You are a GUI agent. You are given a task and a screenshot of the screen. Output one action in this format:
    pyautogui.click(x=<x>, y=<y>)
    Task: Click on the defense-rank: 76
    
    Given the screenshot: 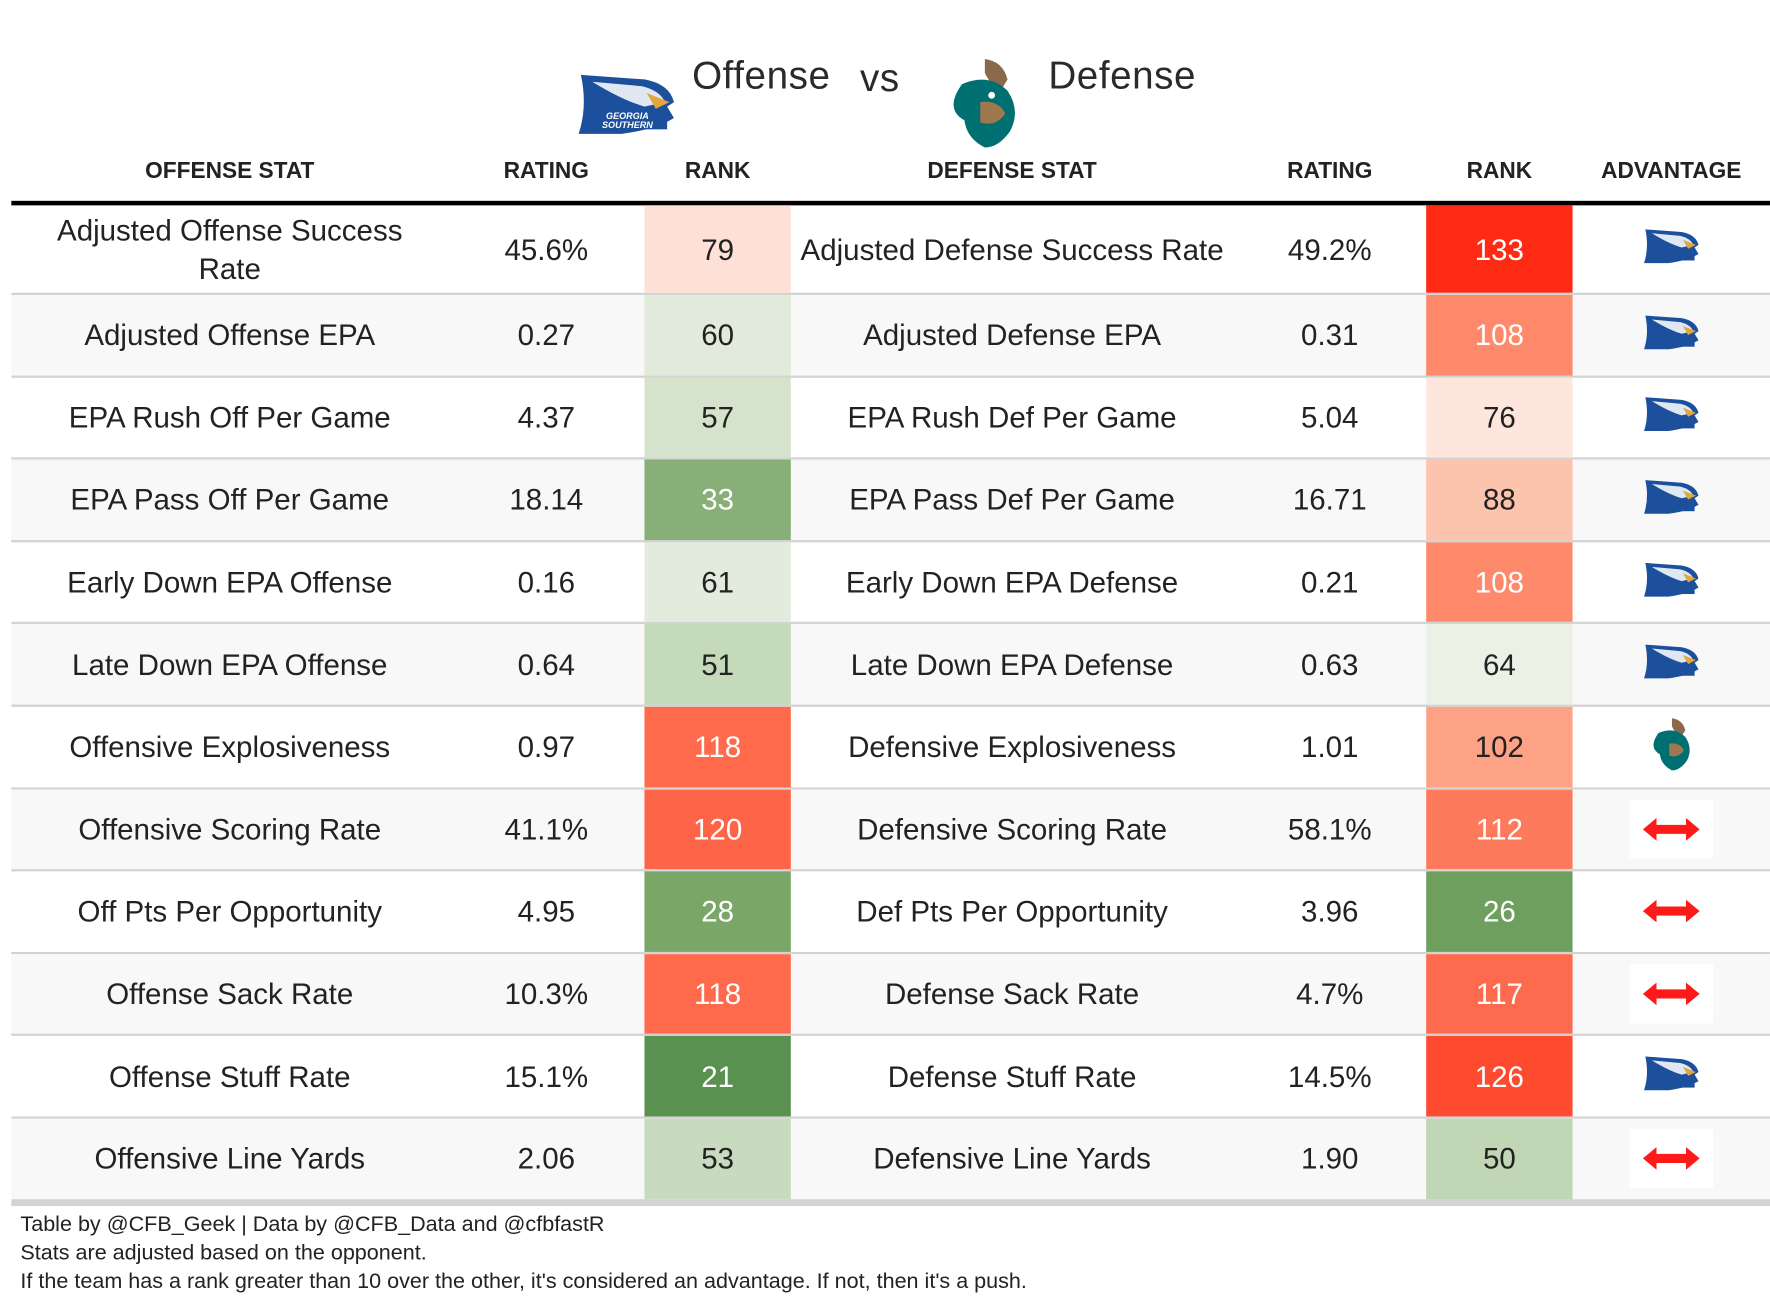 What is the action you would take?
    pyautogui.click(x=1499, y=417)
    